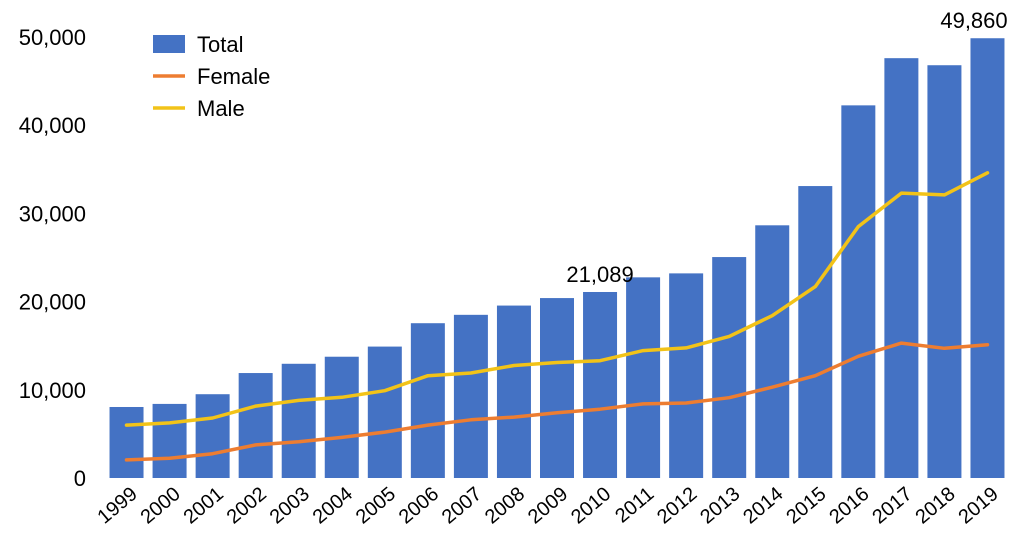 This screenshot has width=1014, height=542. Describe the element at coordinates (763, 505) in the screenshot. I see `x-tick-label: 2014` at that location.